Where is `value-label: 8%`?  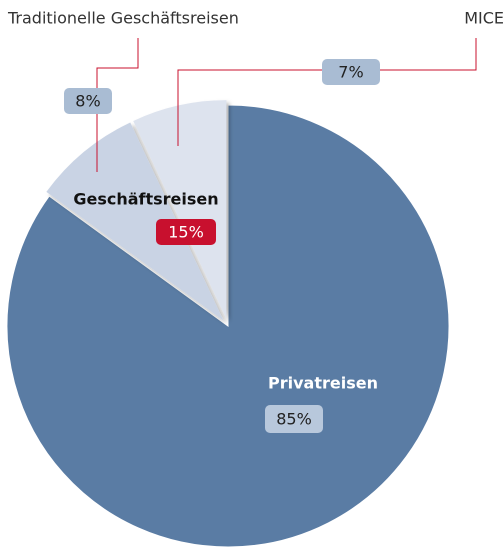 value-label: 8% is located at coordinates (87, 101).